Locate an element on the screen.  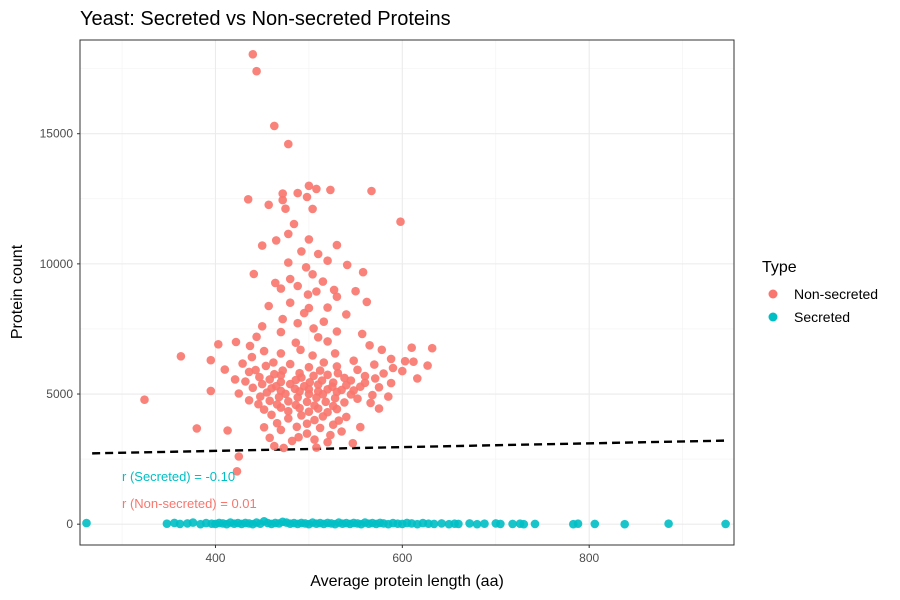
annotation-r-secreted: r (Secreted) = -0.10 is located at coordinates (178, 476).